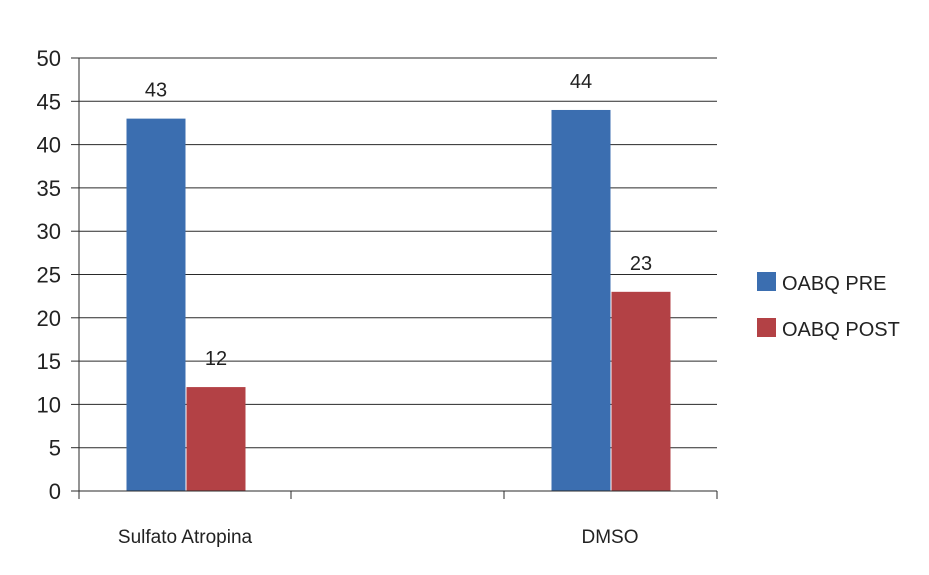 The height and width of the screenshot is (575, 929). What do you see at coordinates (49, 318) in the screenshot?
I see `y-tick-label: 20` at bounding box center [49, 318].